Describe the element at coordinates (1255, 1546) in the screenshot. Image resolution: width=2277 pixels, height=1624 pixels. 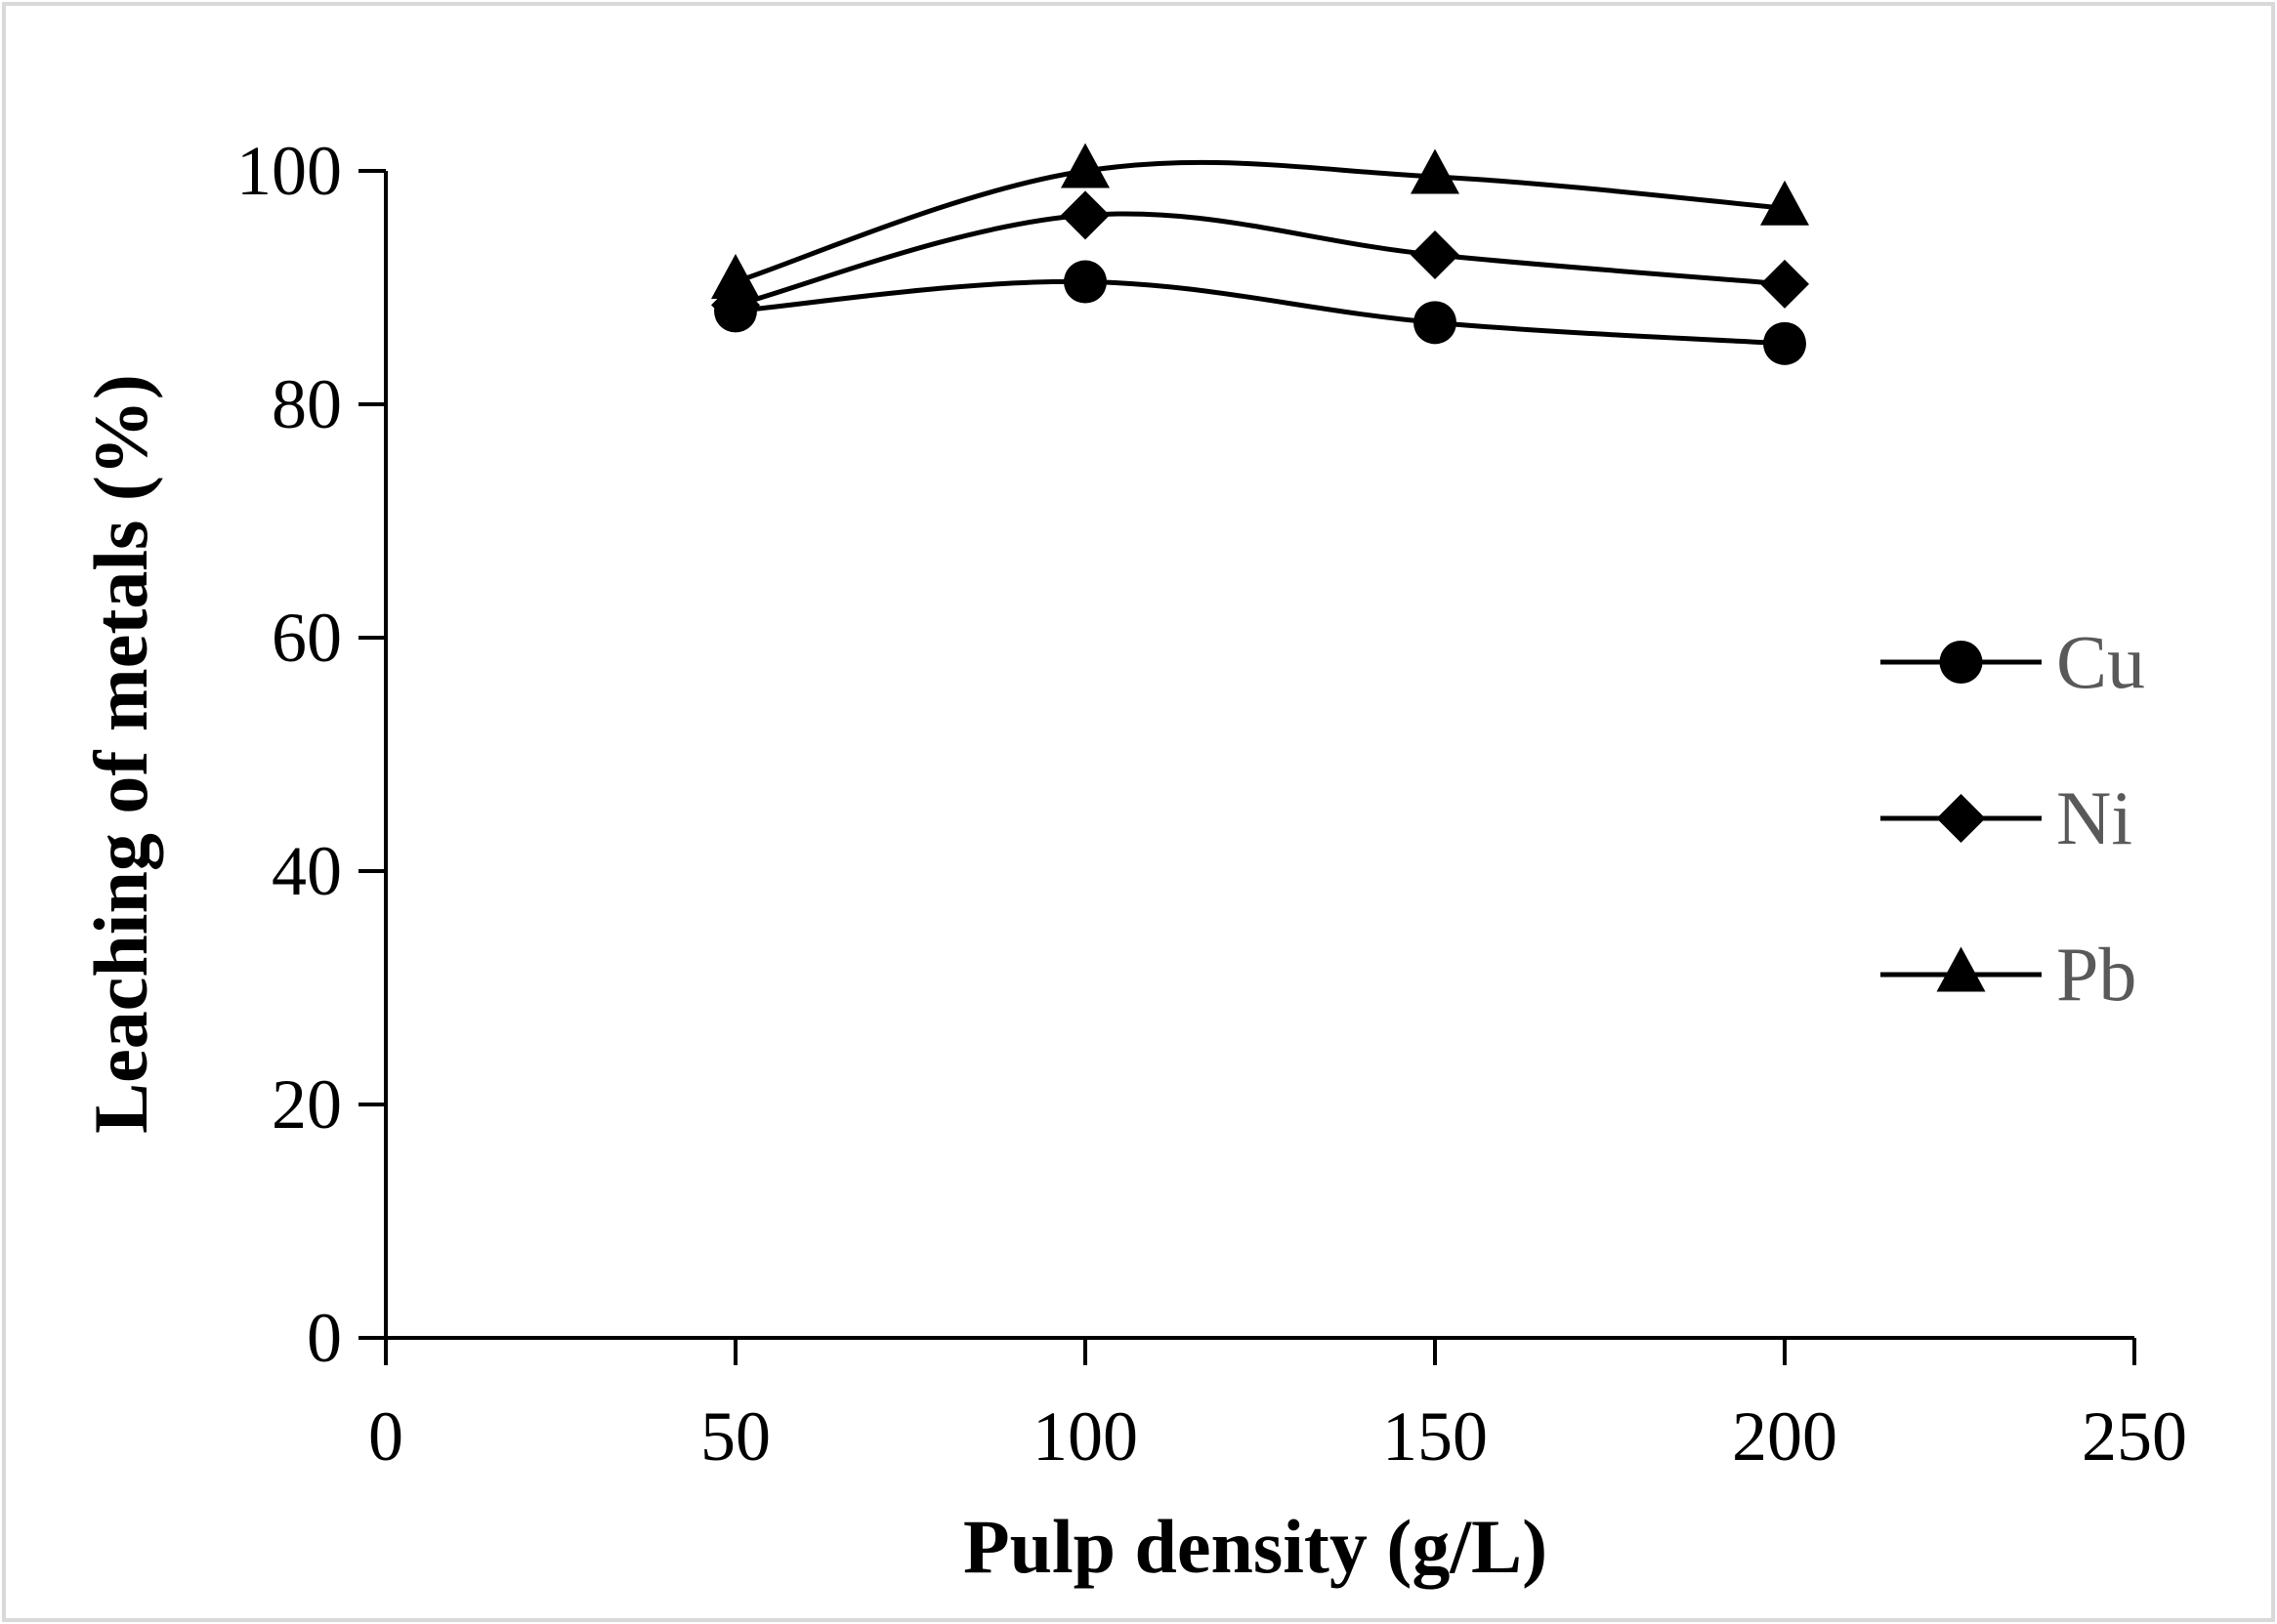
I see `x-axis-title: Pulp density (g/L)` at that location.